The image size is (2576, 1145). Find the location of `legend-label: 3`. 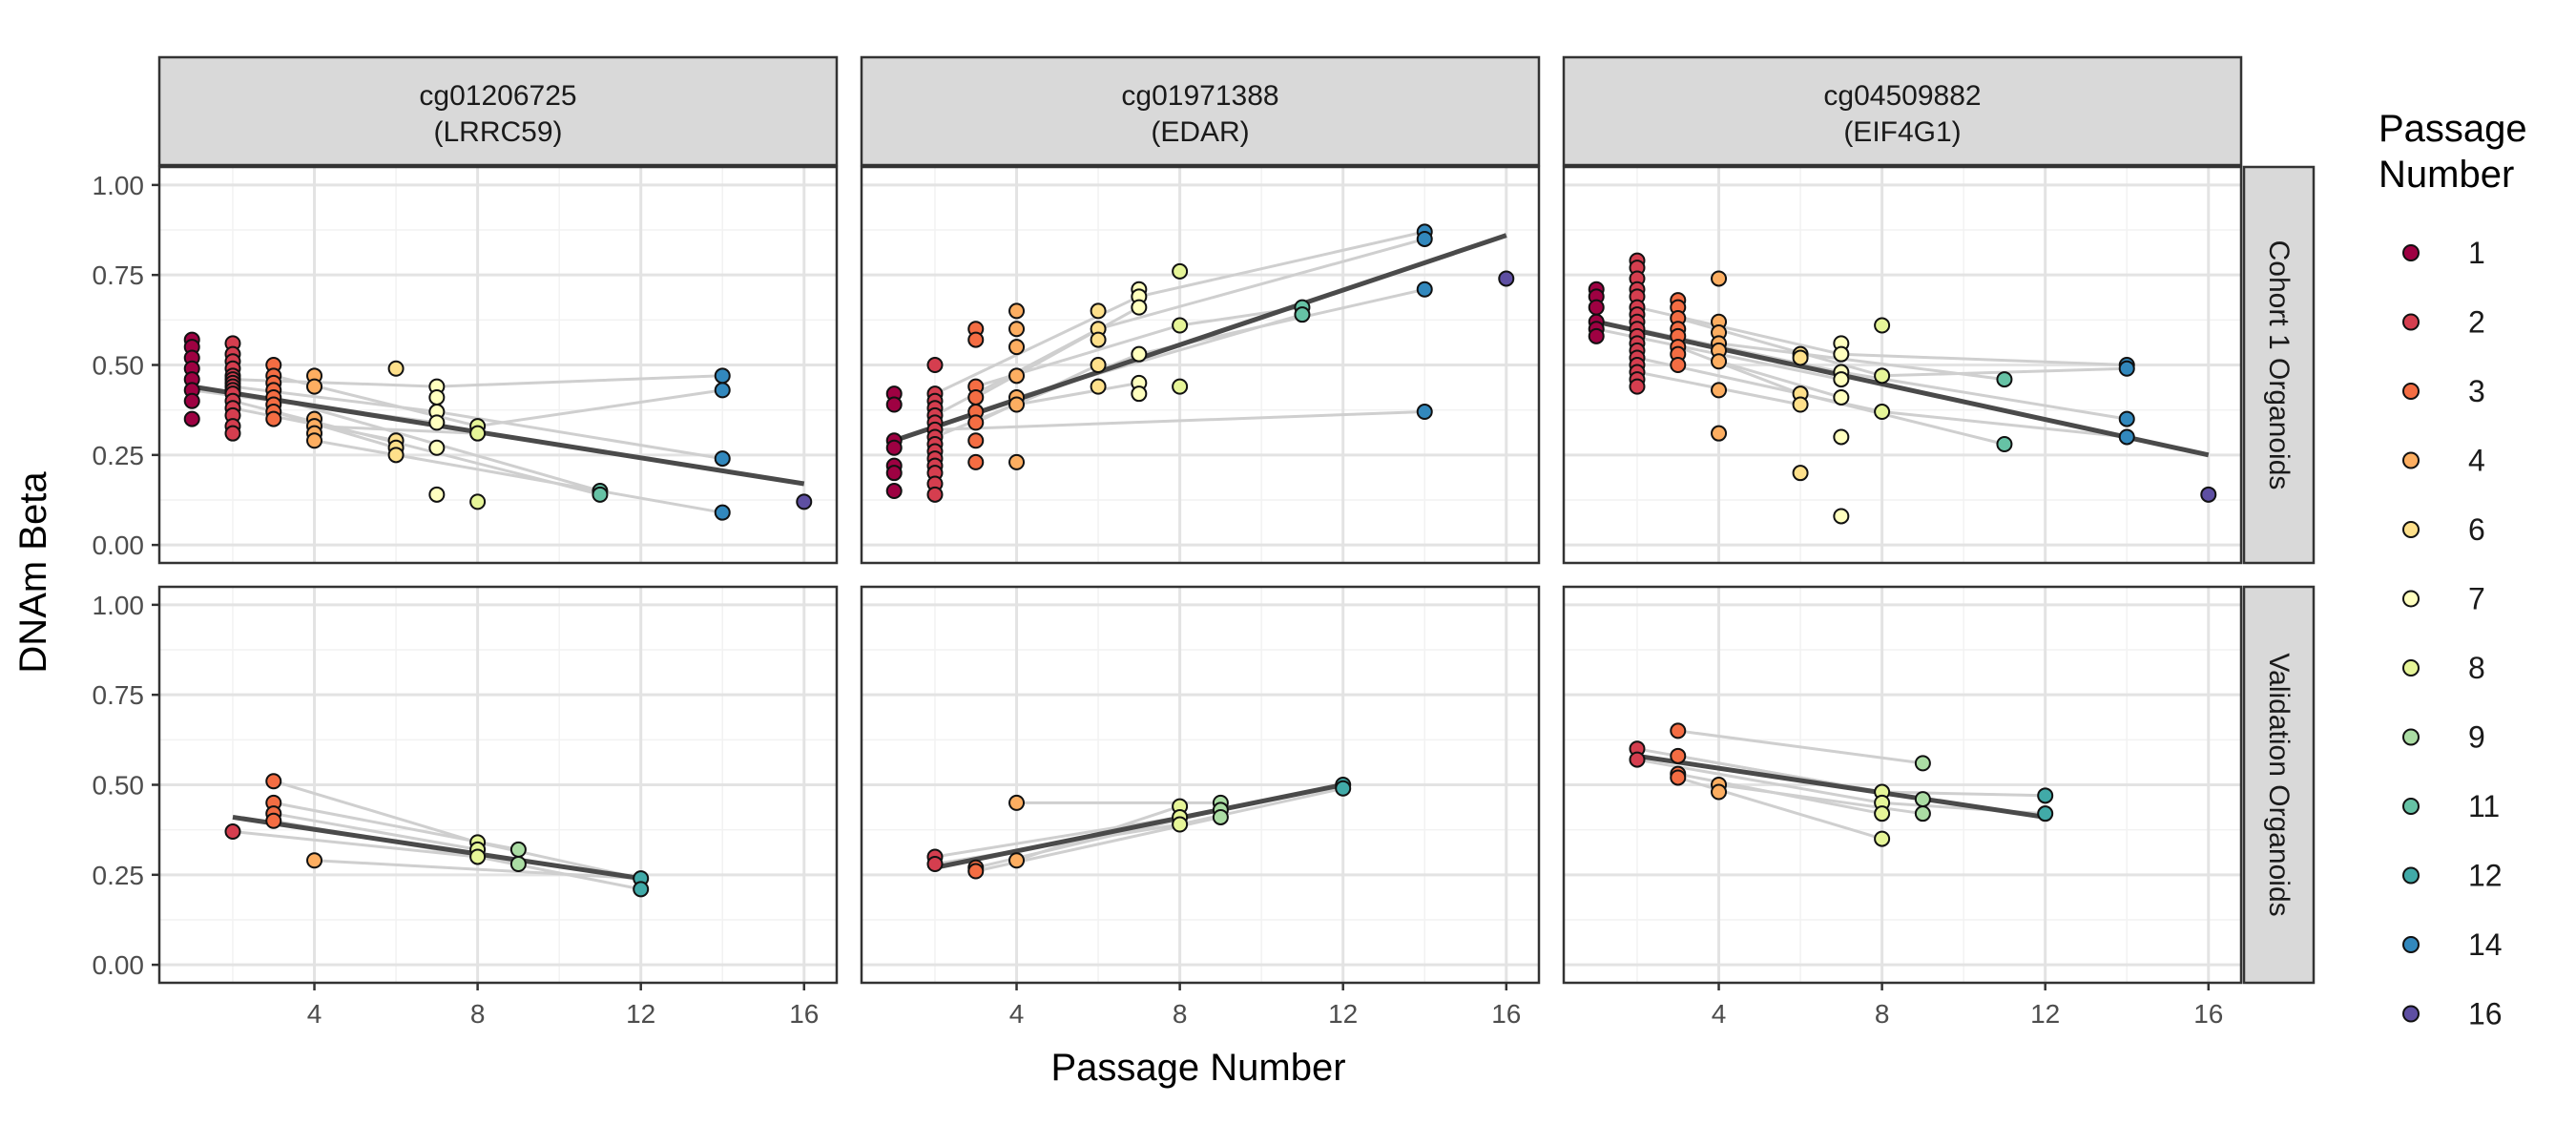

legend-label: 3 is located at coordinates (2476, 391).